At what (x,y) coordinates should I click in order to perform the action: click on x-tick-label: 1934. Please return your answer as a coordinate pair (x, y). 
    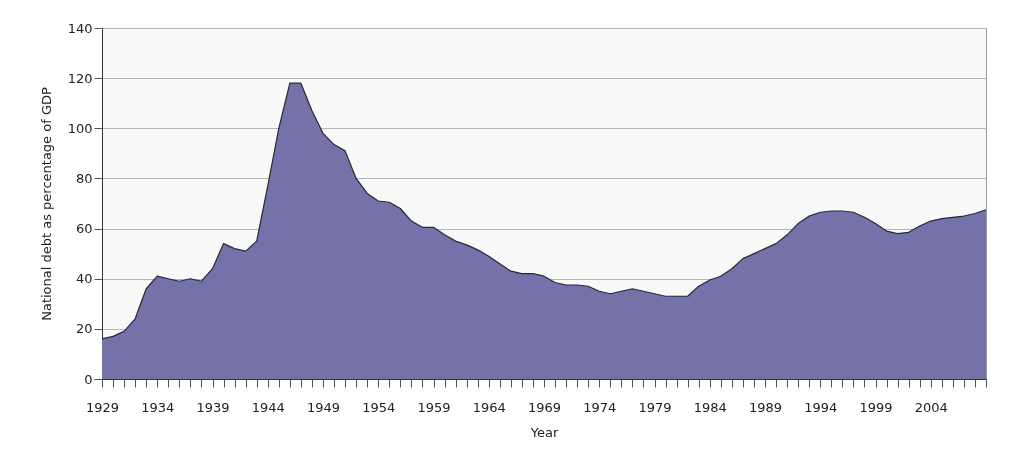
    Looking at the image, I should click on (158, 407).